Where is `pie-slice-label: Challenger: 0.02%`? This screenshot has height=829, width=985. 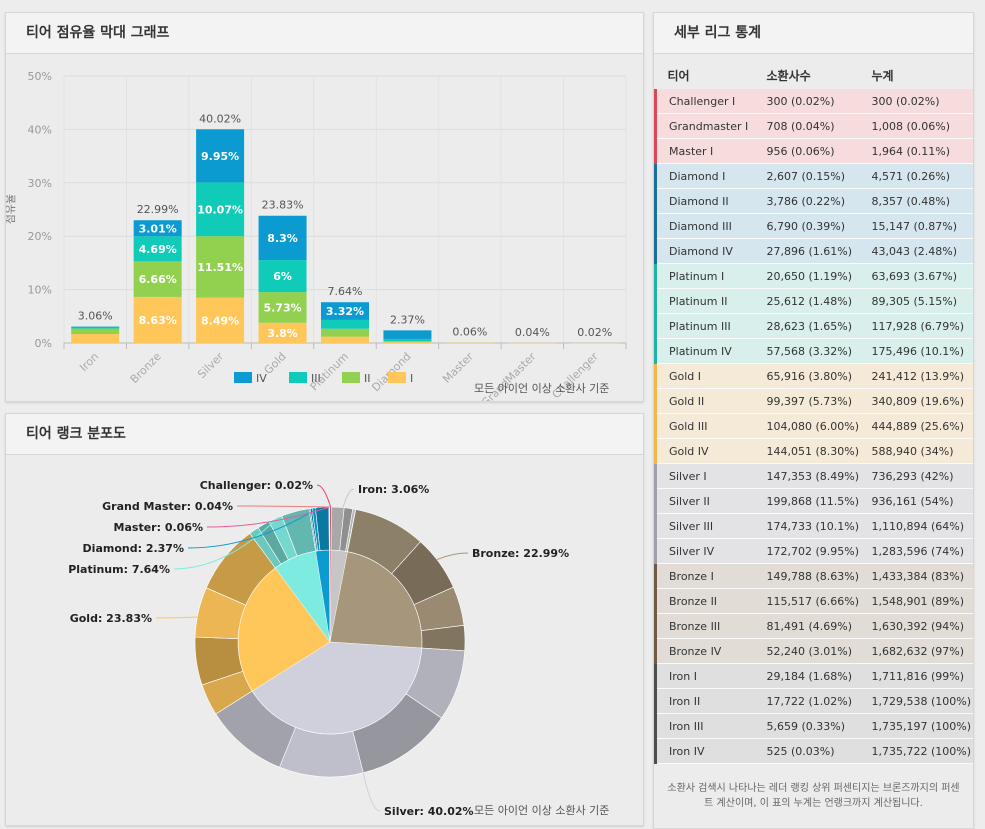
pie-slice-label: Challenger: 0.02% is located at coordinates (256, 485).